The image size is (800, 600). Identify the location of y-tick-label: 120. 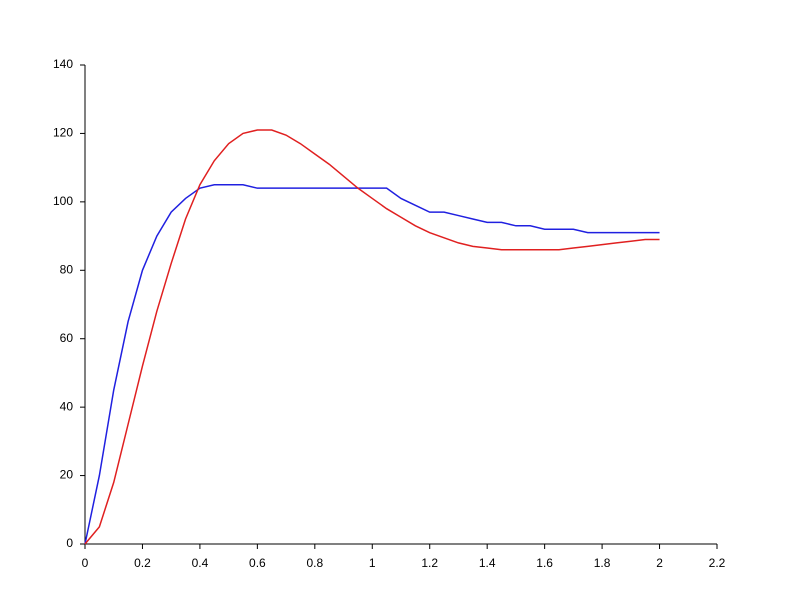
(63, 133).